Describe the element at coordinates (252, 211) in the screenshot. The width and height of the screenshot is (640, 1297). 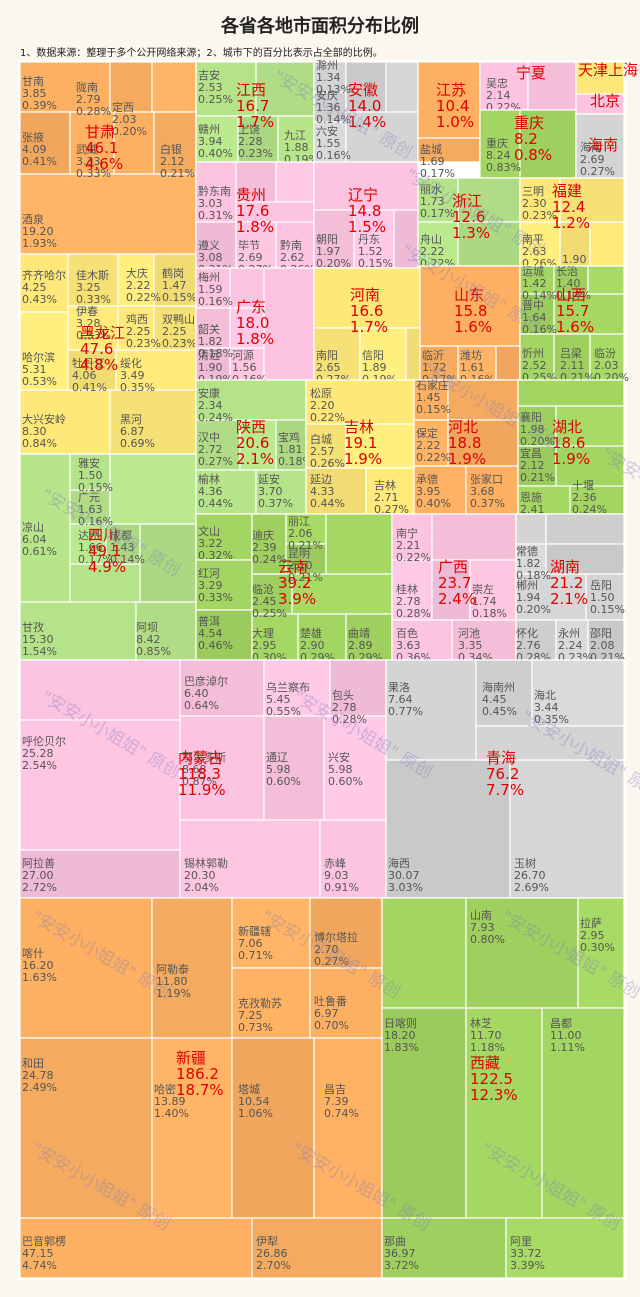
I see `province-label: 17.6` at that location.